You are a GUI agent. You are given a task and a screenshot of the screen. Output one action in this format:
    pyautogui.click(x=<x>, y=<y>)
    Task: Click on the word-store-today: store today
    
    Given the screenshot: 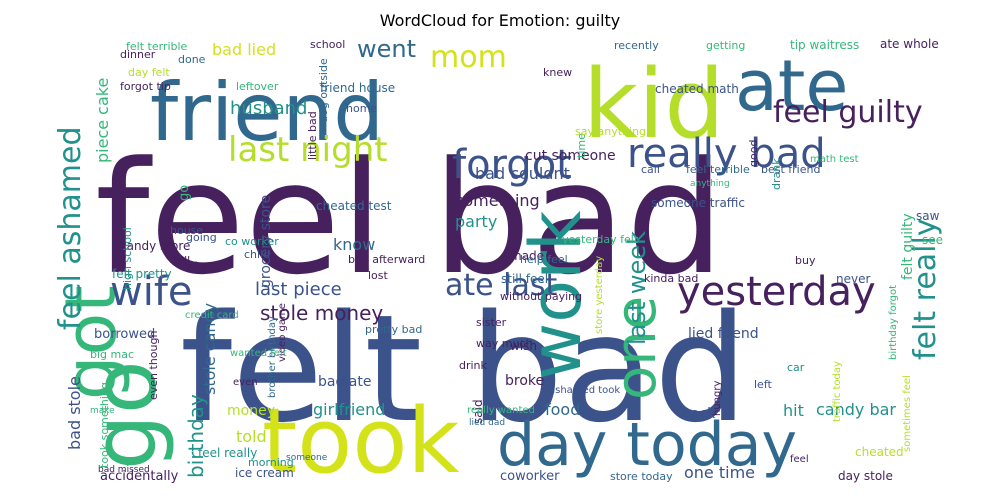 What is the action you would take?
    pyautogui.click(x=641, y=476)
    